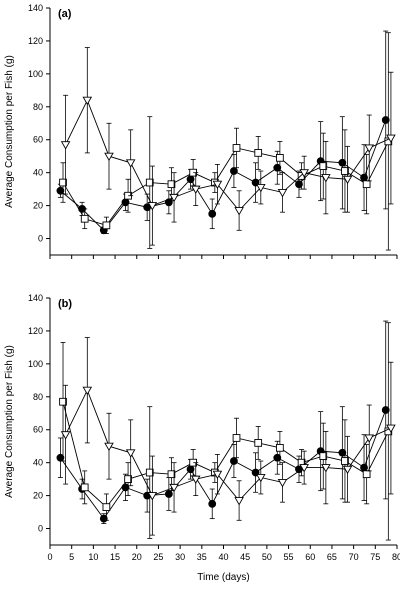 The image size is (400, 590). What do you see at coordinates (137, 557) in the screenshot?
I see `x-tick-label: 20` at bounding box center [137, 557].